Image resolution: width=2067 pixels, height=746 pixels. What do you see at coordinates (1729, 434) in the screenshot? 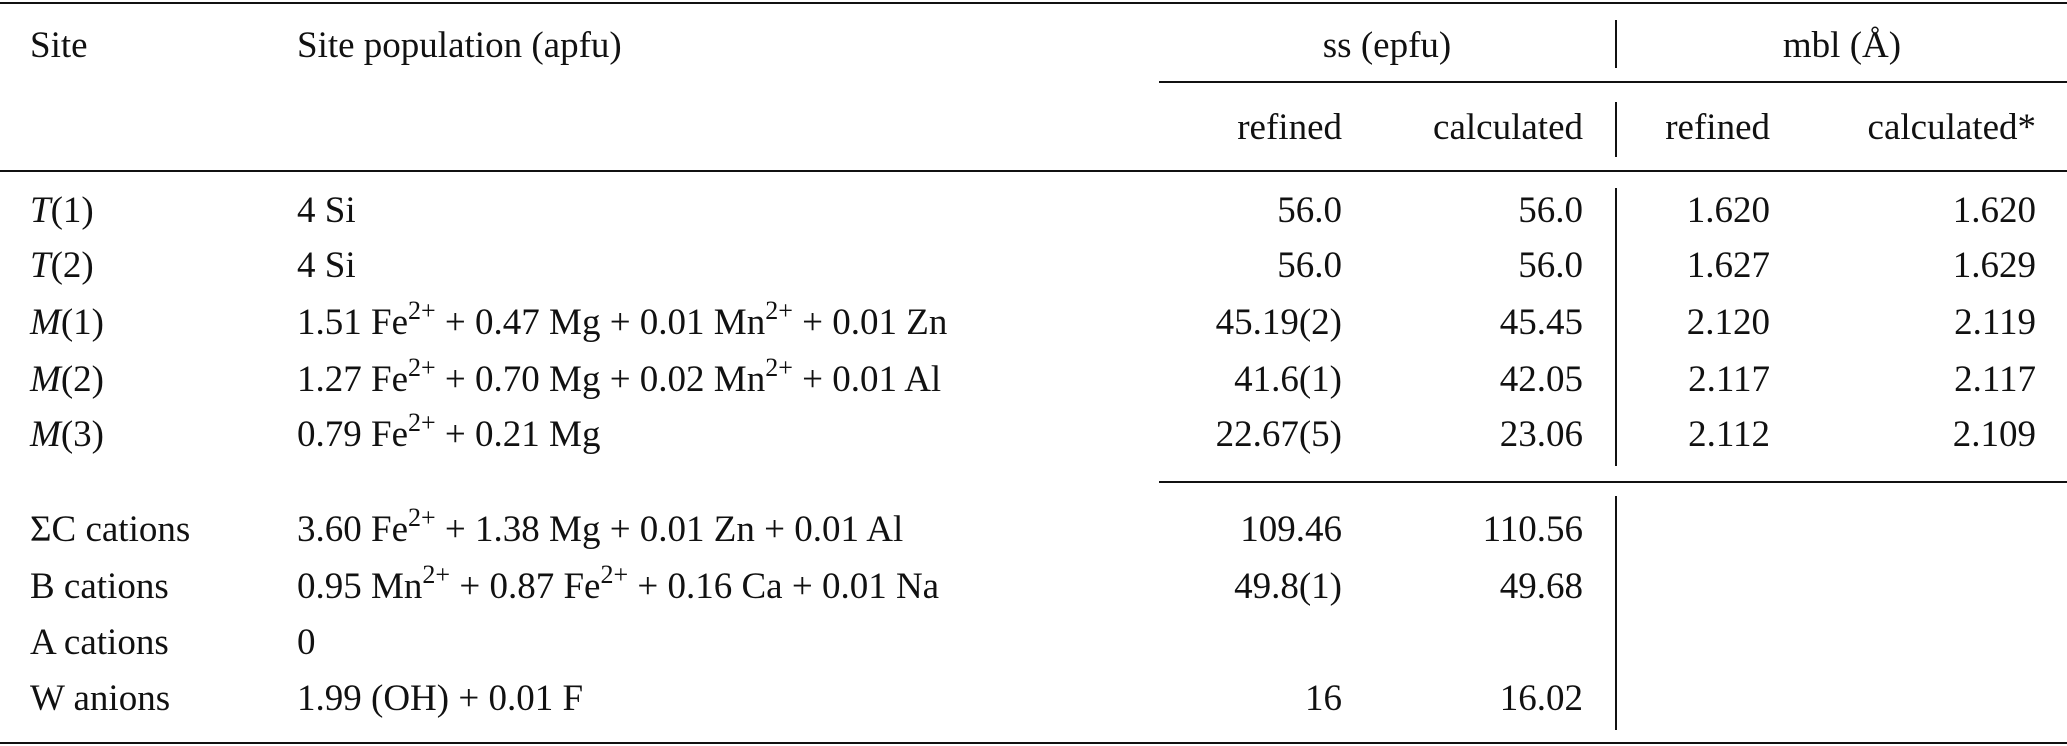
I see `mbl-refined: 2.112` at bounding box center [1729, 434].